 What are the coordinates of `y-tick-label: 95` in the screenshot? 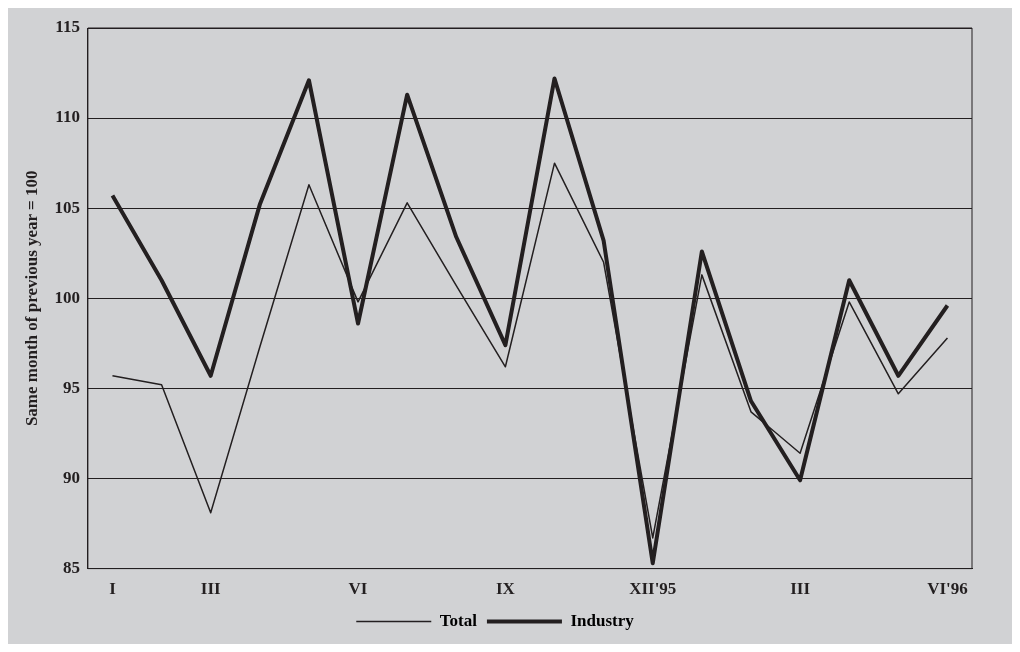 It's located at (71, 387).